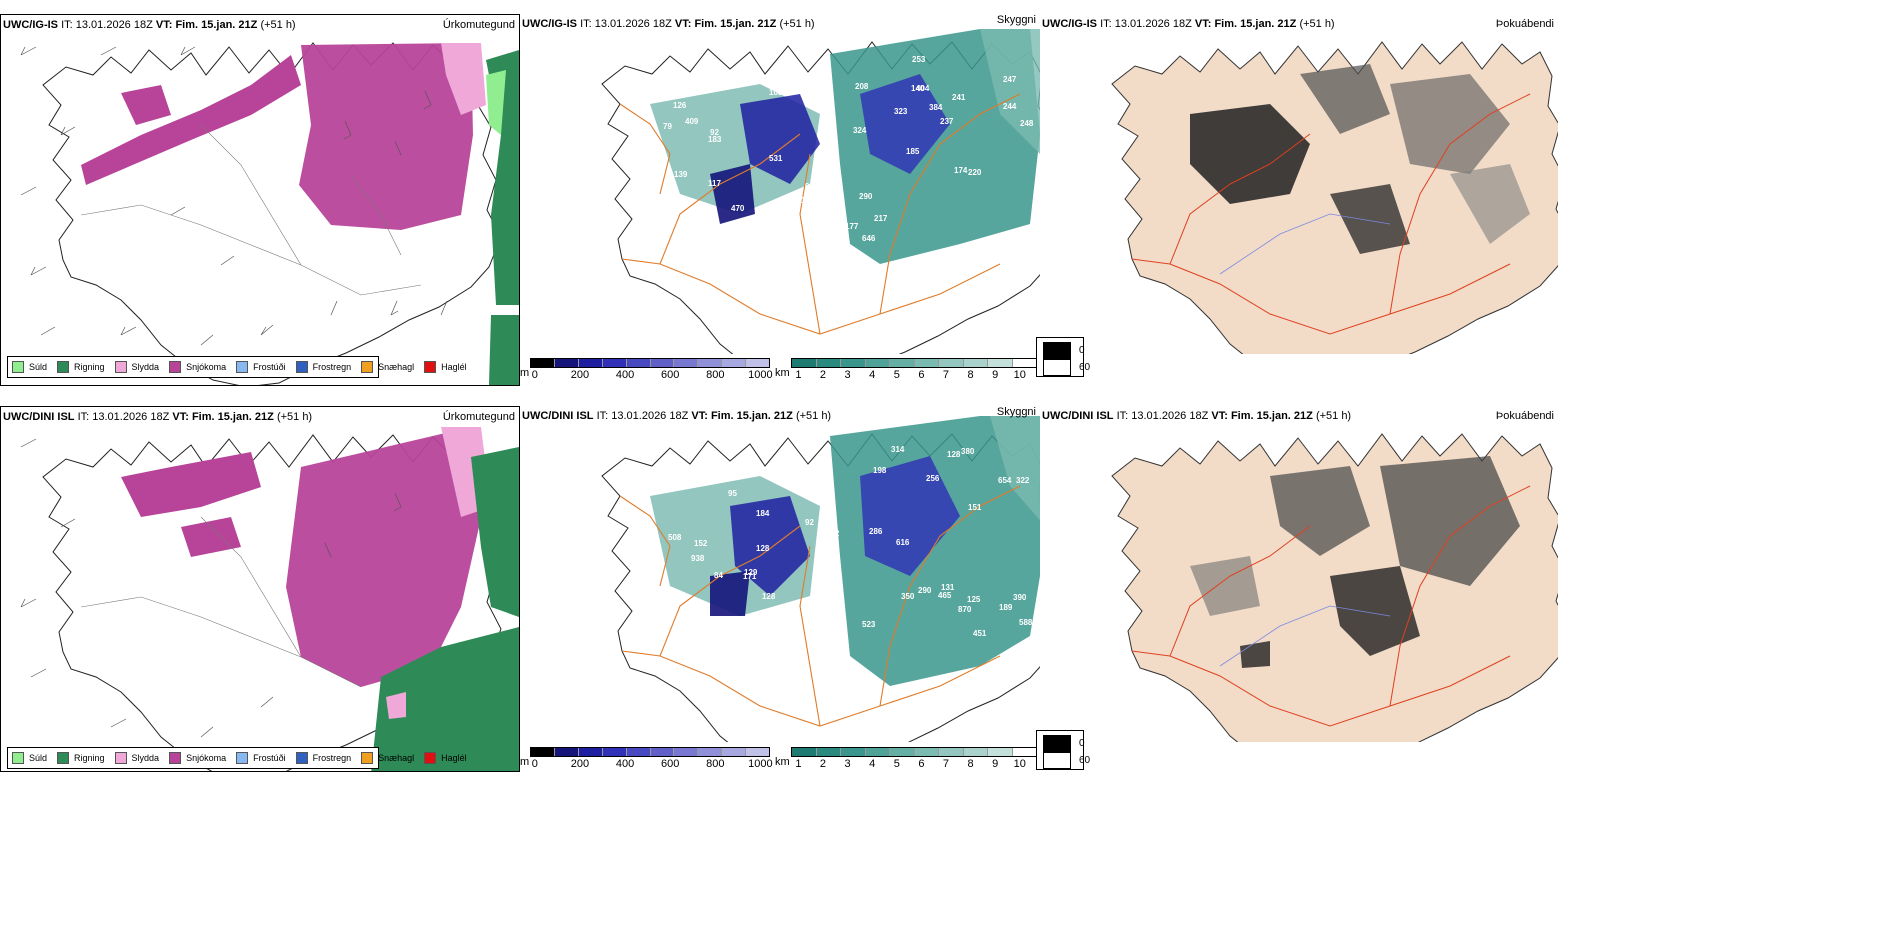 The image size is (1900, 950). I want to click on visibility-value-label: 198, so click(880, 470).